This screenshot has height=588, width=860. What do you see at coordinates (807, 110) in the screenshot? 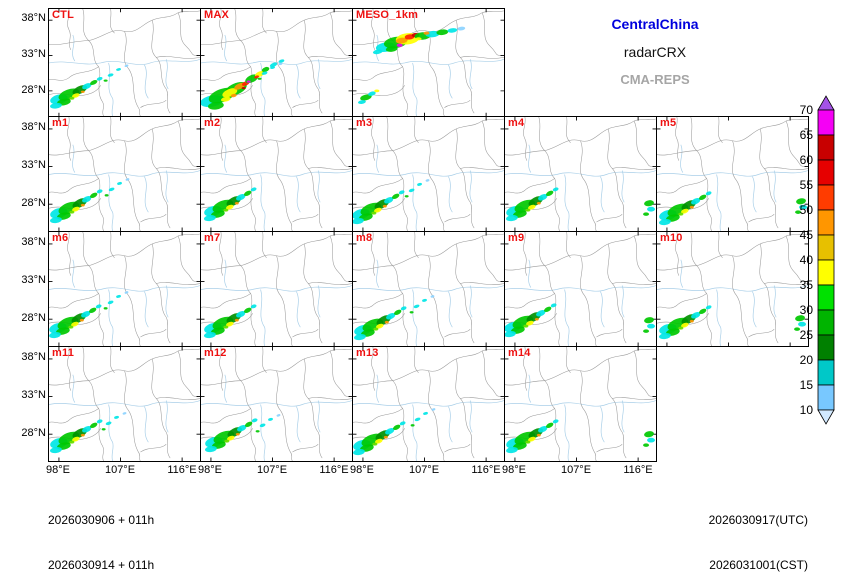
I see `colorbar-tick-label: 70` at bounding box center [807, 110].